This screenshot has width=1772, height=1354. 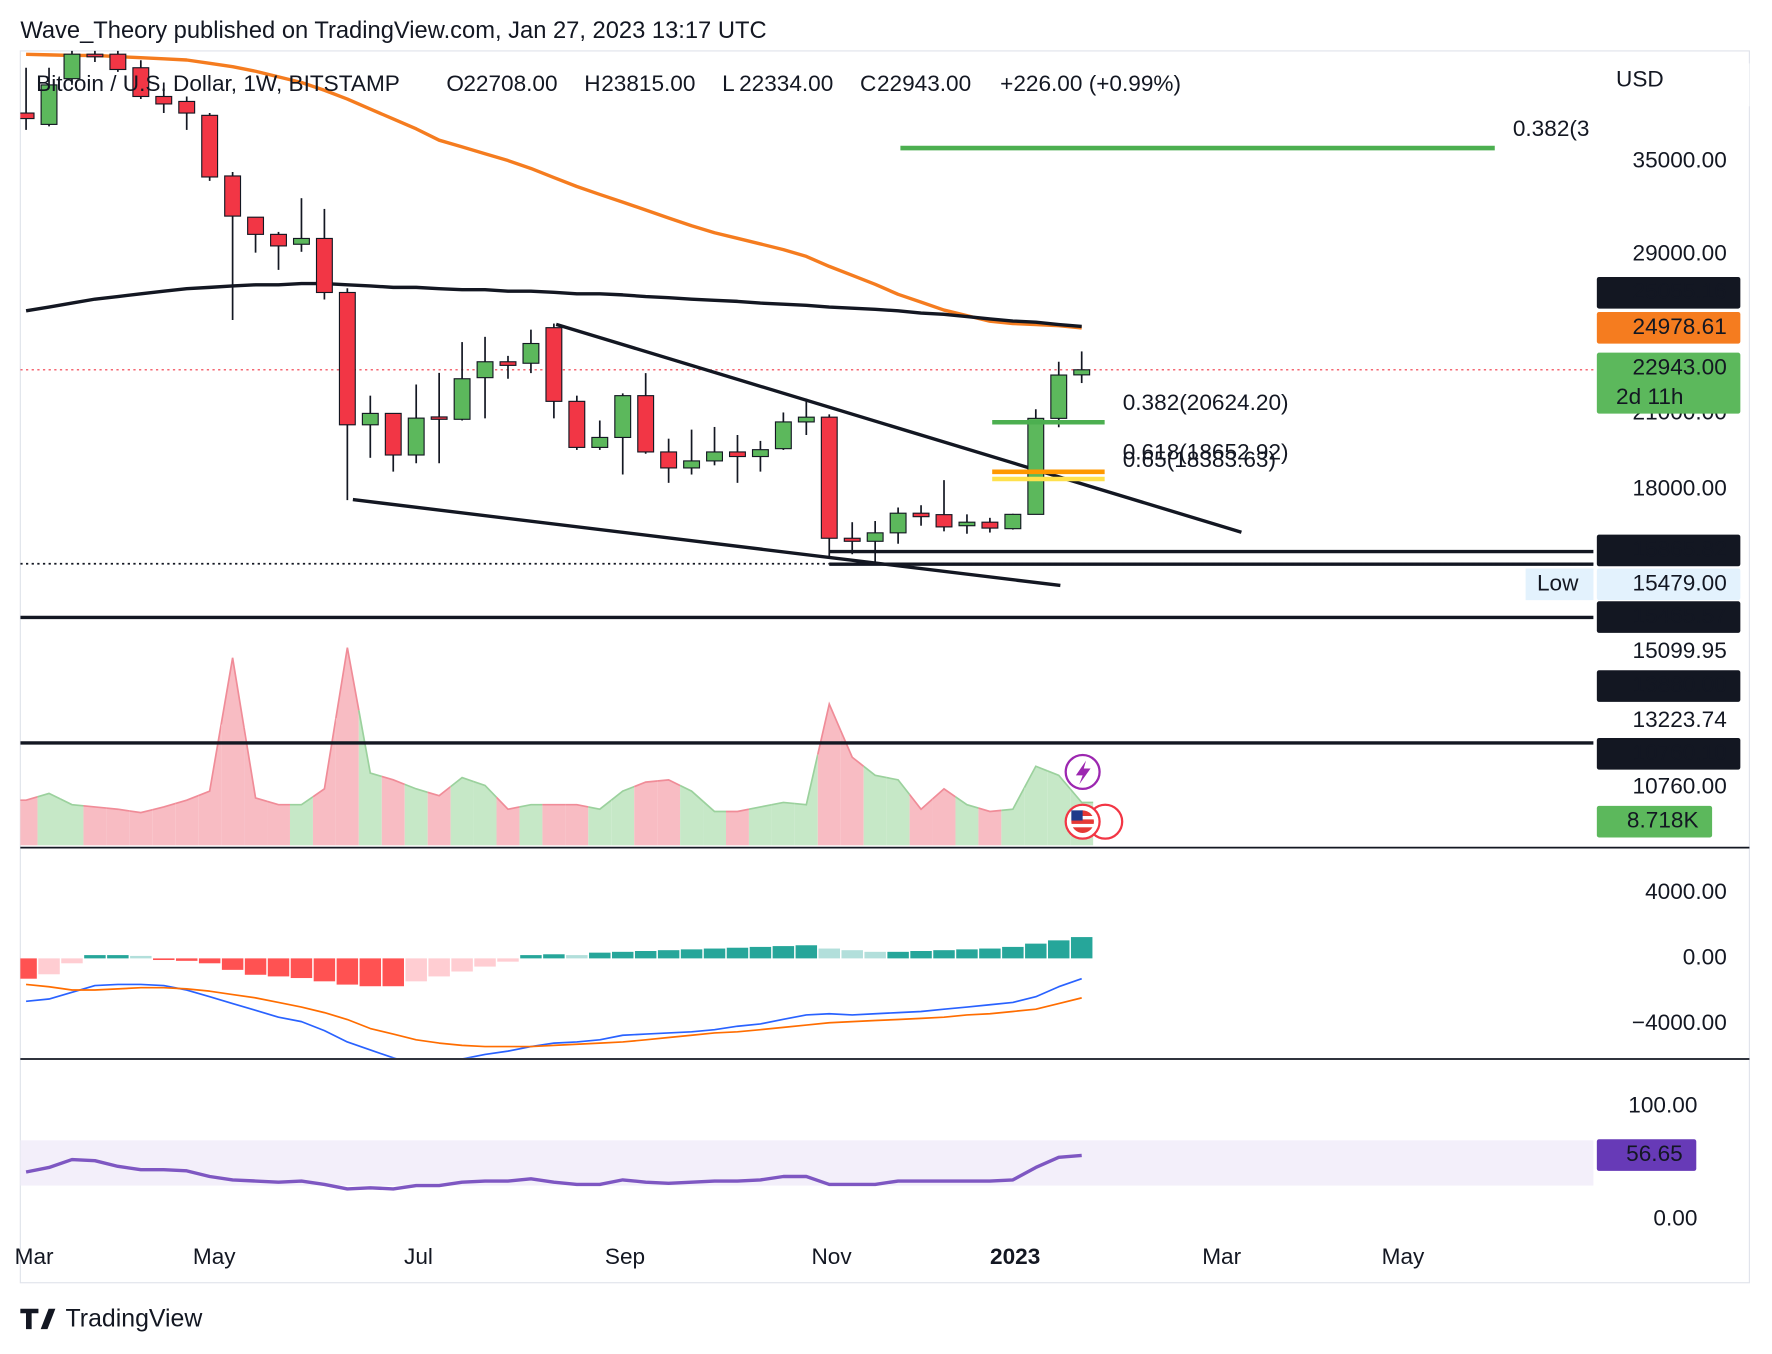 What do you see at coordinates (1680, 650) in the screenshot?
I see `extra-label: 15099.95` at bounding box center [1680, 650].